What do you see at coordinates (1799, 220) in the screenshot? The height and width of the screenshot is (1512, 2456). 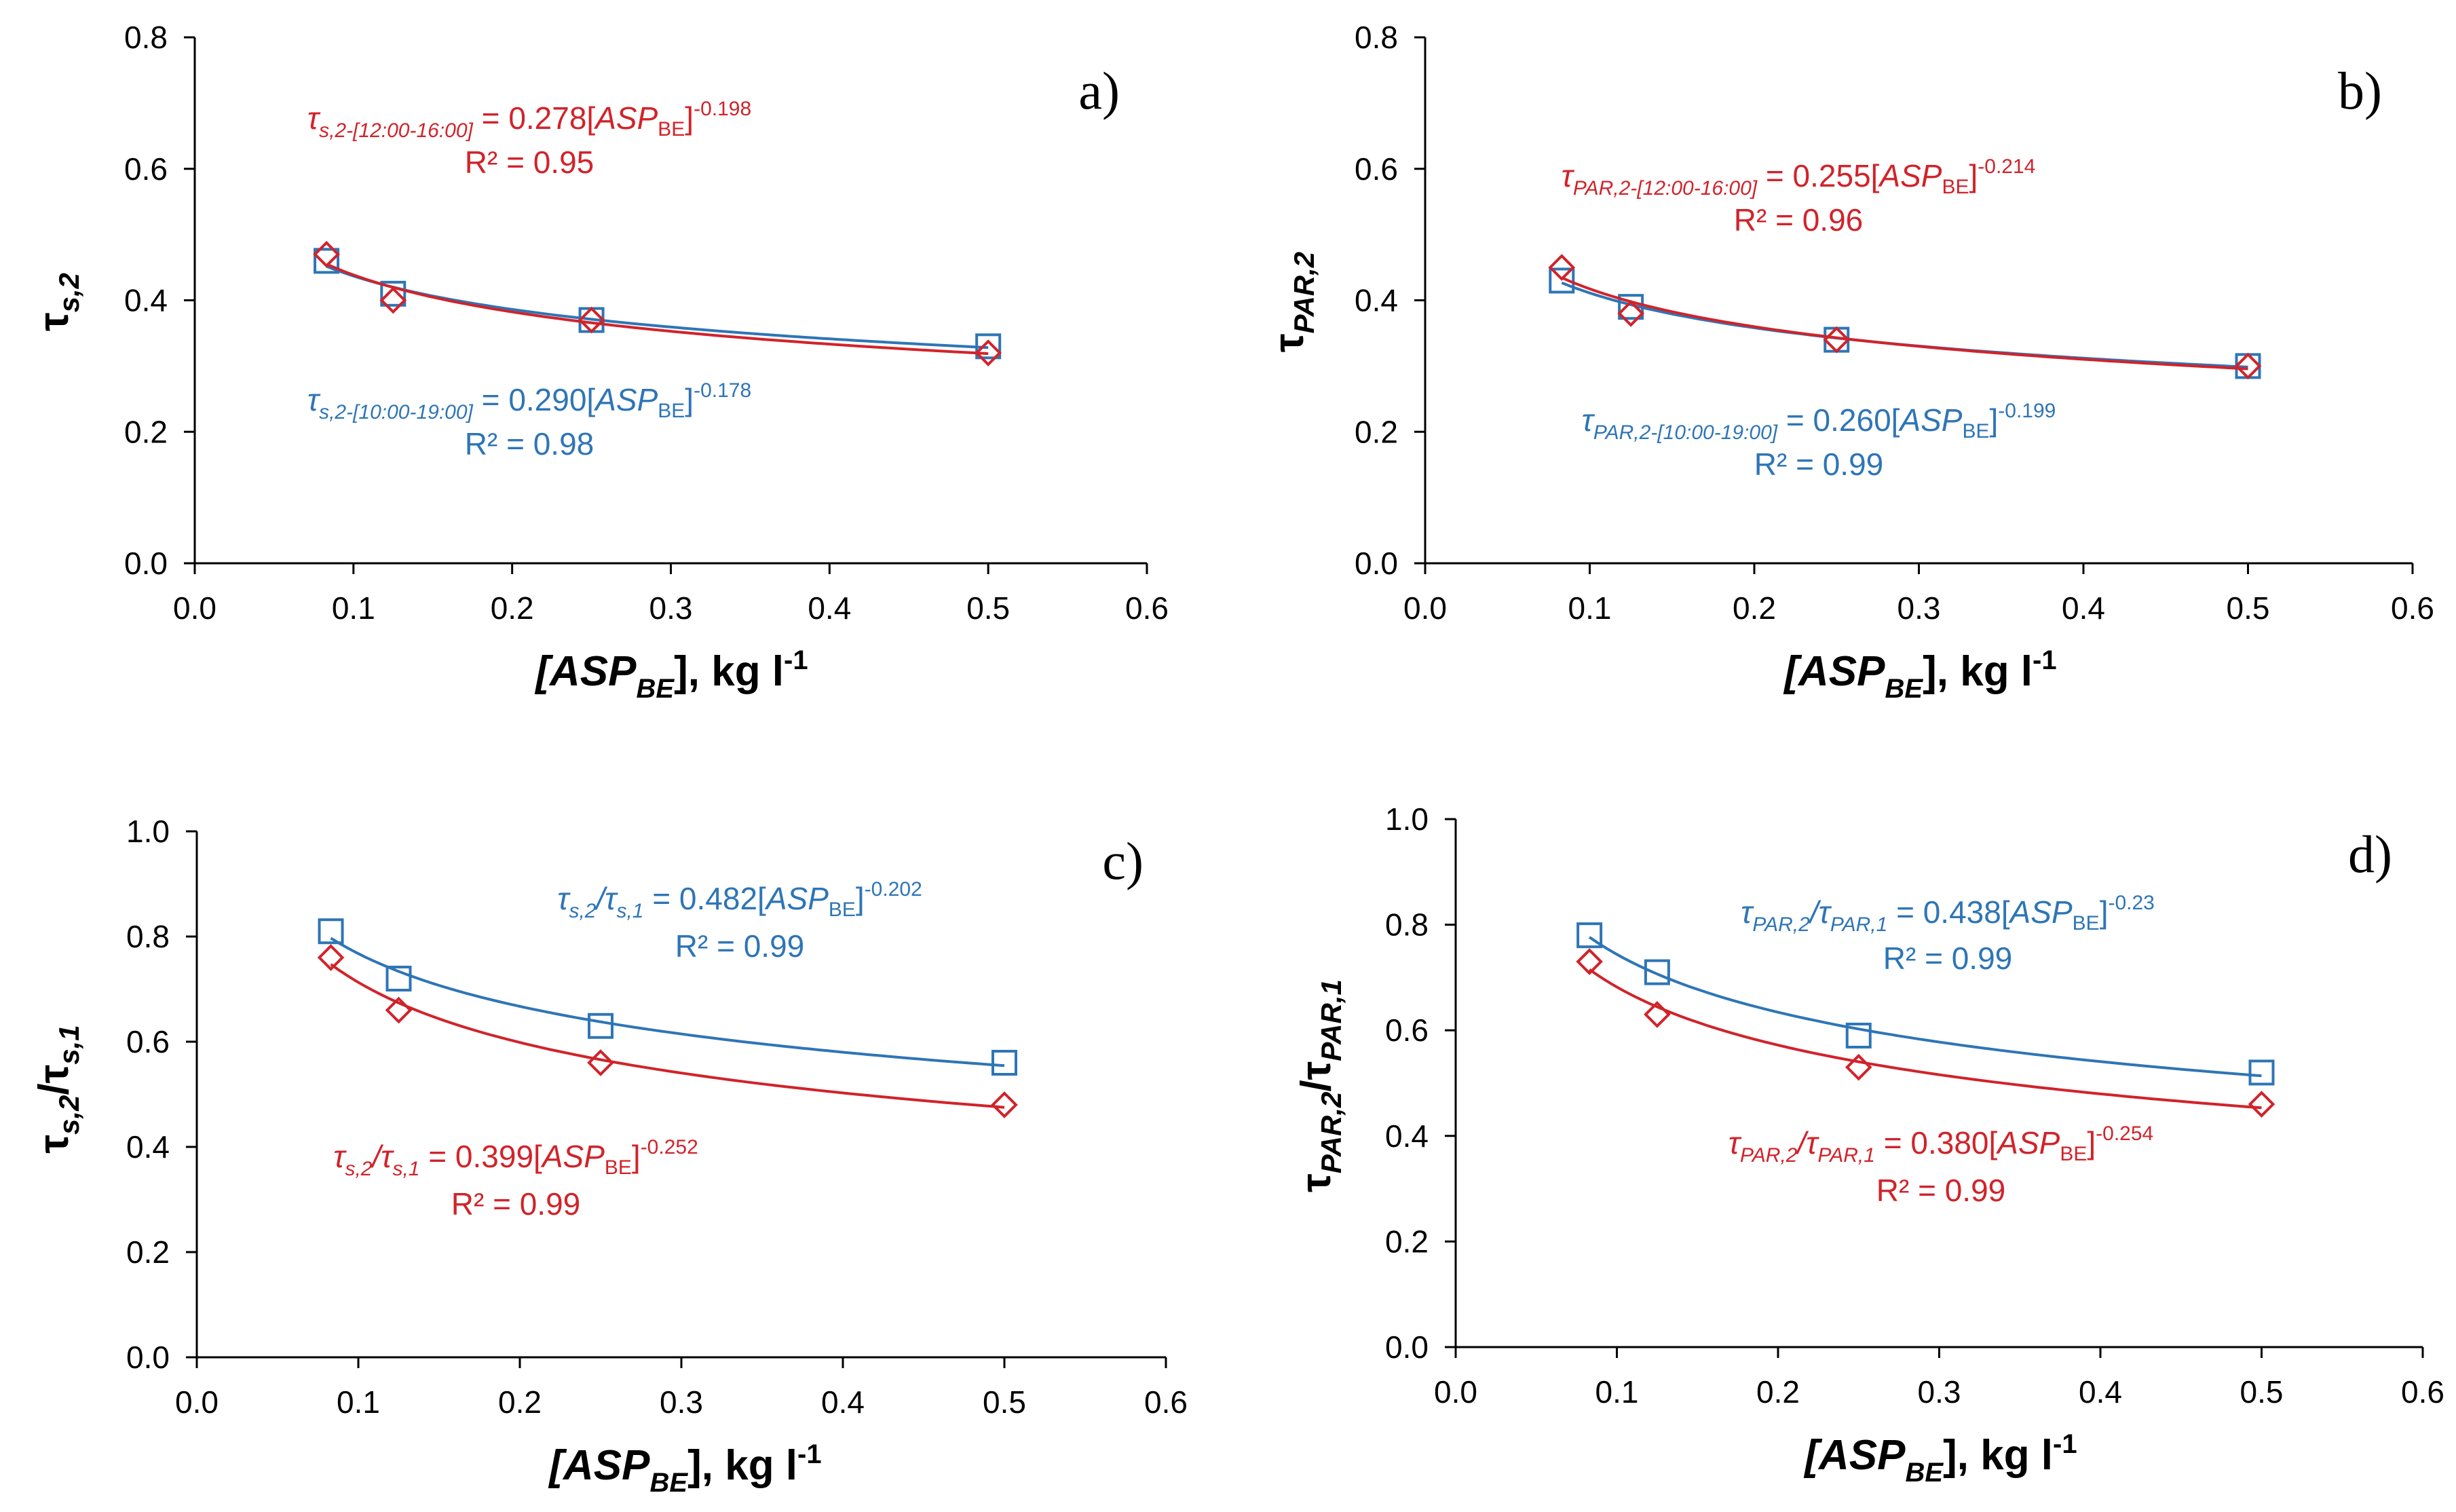 I see `r-squared-red: R² = 0.96` at bounding box center [1799, 220].